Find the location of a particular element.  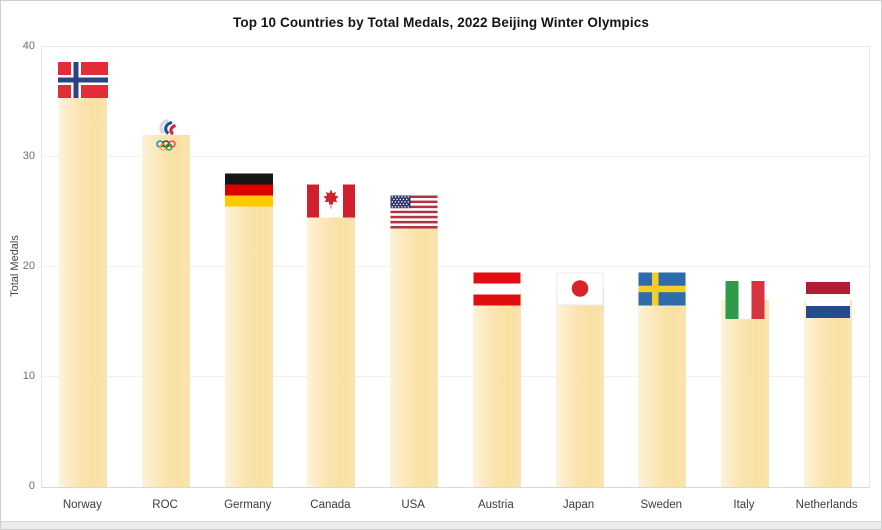

sweden-flag-icon is located at coordinates (662, 289).